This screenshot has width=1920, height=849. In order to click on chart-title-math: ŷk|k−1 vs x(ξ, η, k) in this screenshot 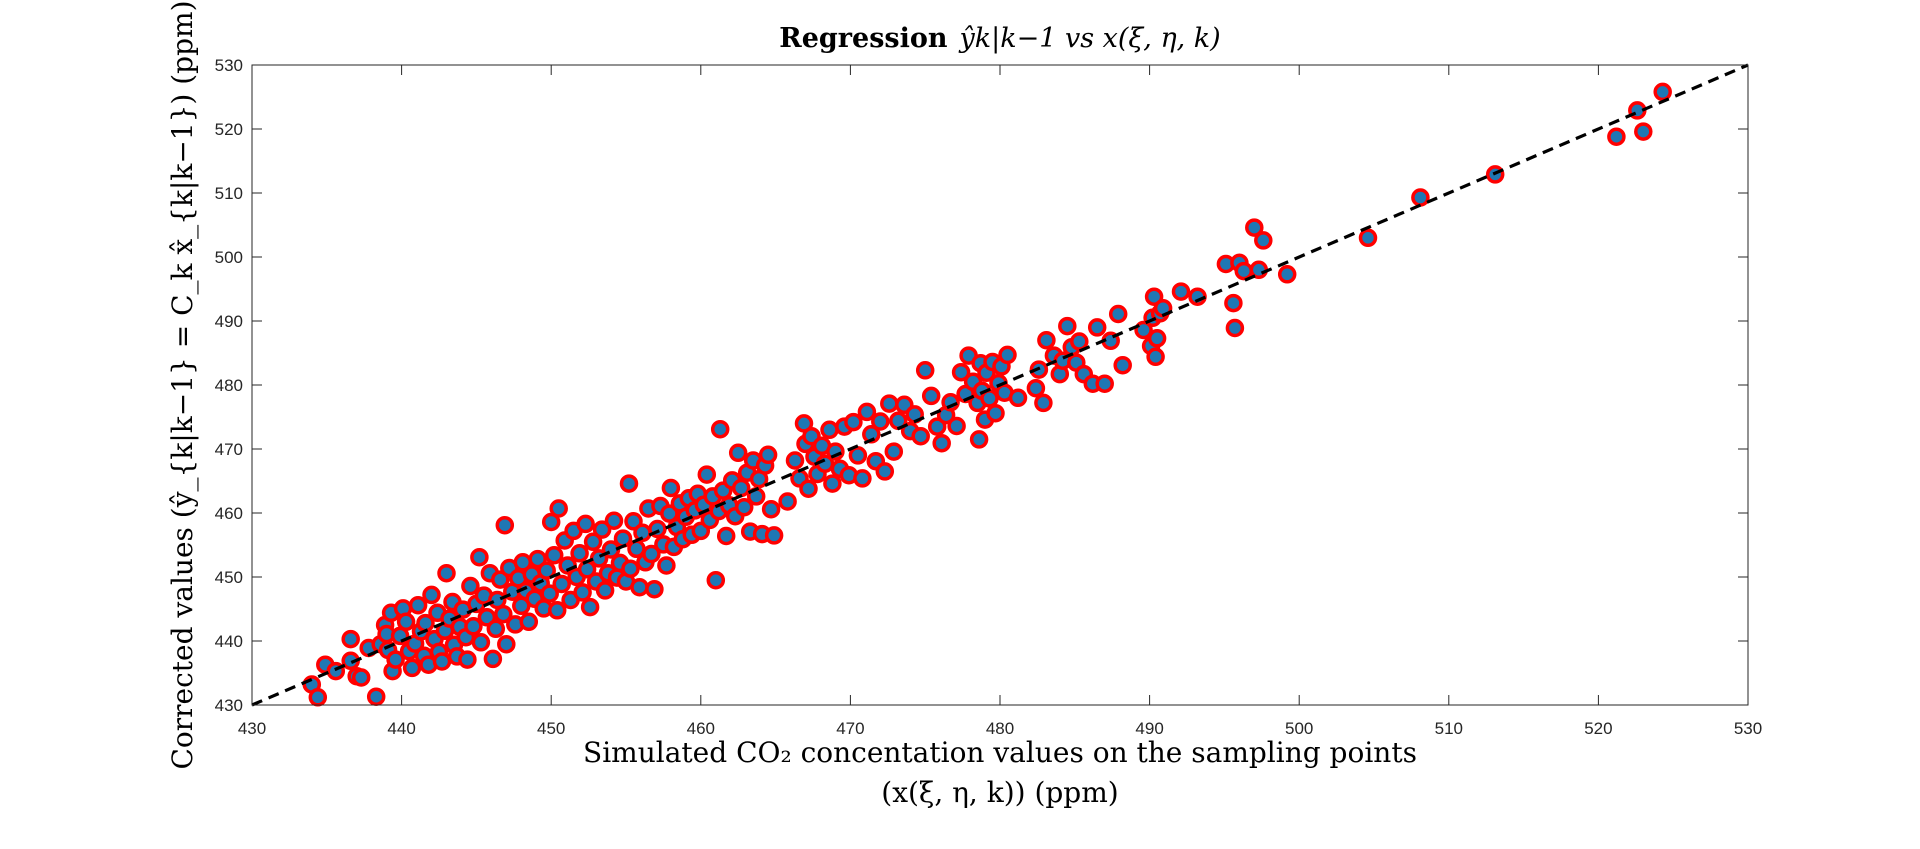, I will do `click(1090, 38)`.